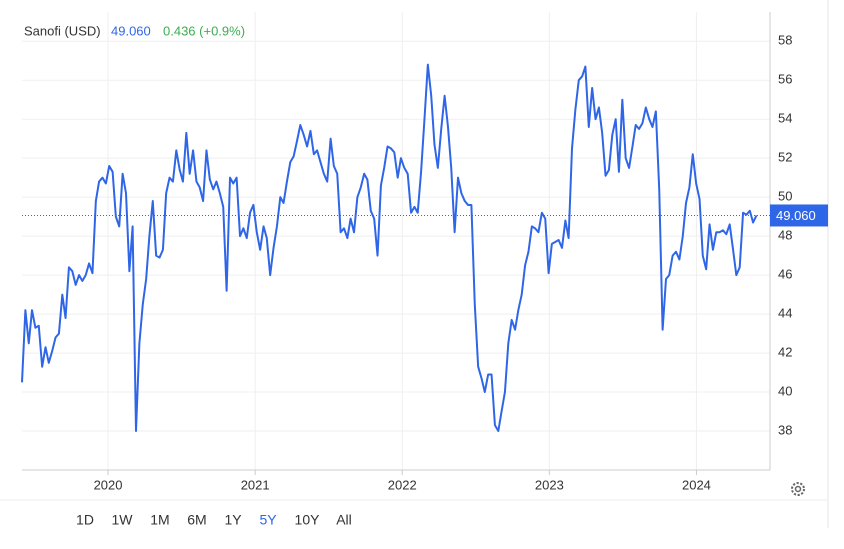 This screenshot has width=844, height=549. Describe the element at coordinates (785, 40) in the screenshot. I see `y-tick-label: 58` at that location.